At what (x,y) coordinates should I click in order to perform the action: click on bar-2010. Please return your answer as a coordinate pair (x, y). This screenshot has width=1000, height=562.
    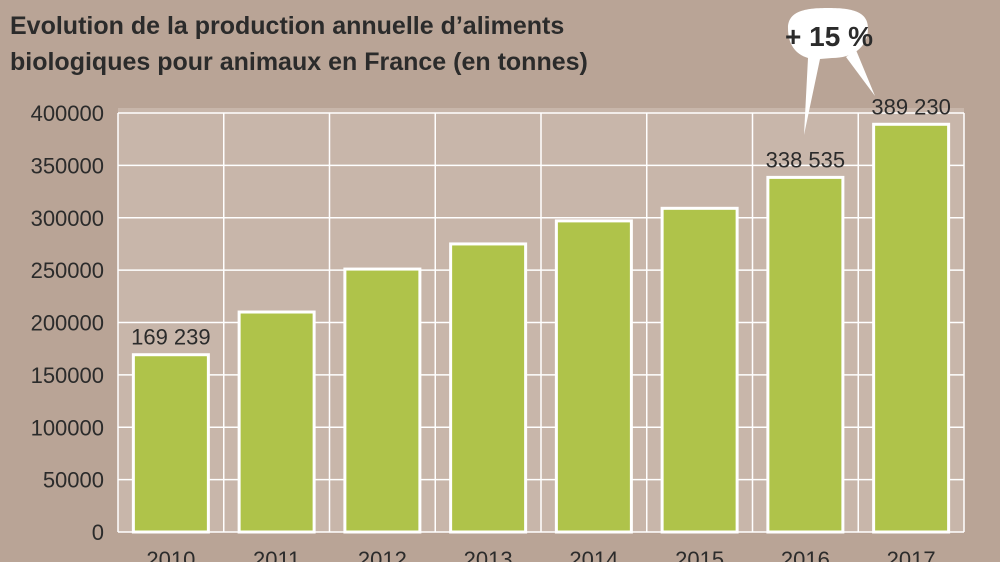
    Looking at the image, I should click on (170, 443).